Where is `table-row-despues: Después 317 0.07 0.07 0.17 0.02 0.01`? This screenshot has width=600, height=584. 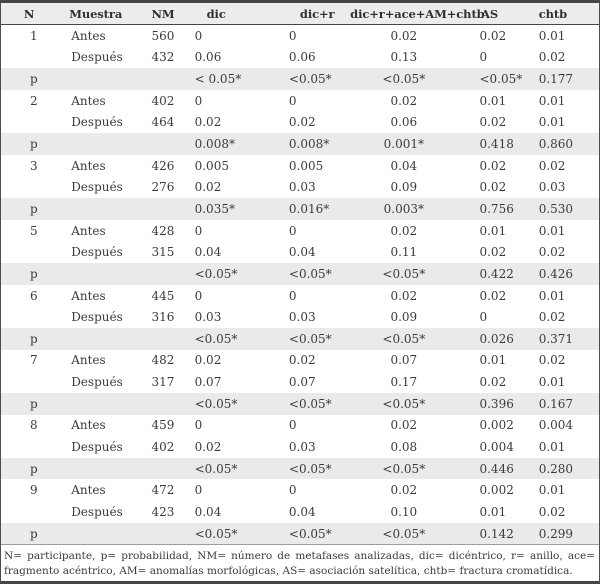 table-row-despues: Después 317 0.07 0.07 0.17 0.02 0.01 is located at coordinates (300, 382).